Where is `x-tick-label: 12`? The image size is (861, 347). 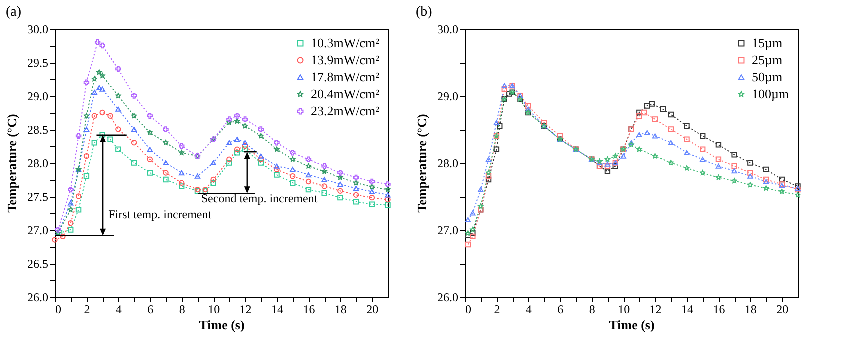 x-tick-label: 12 is located at coordinates (656, 309).